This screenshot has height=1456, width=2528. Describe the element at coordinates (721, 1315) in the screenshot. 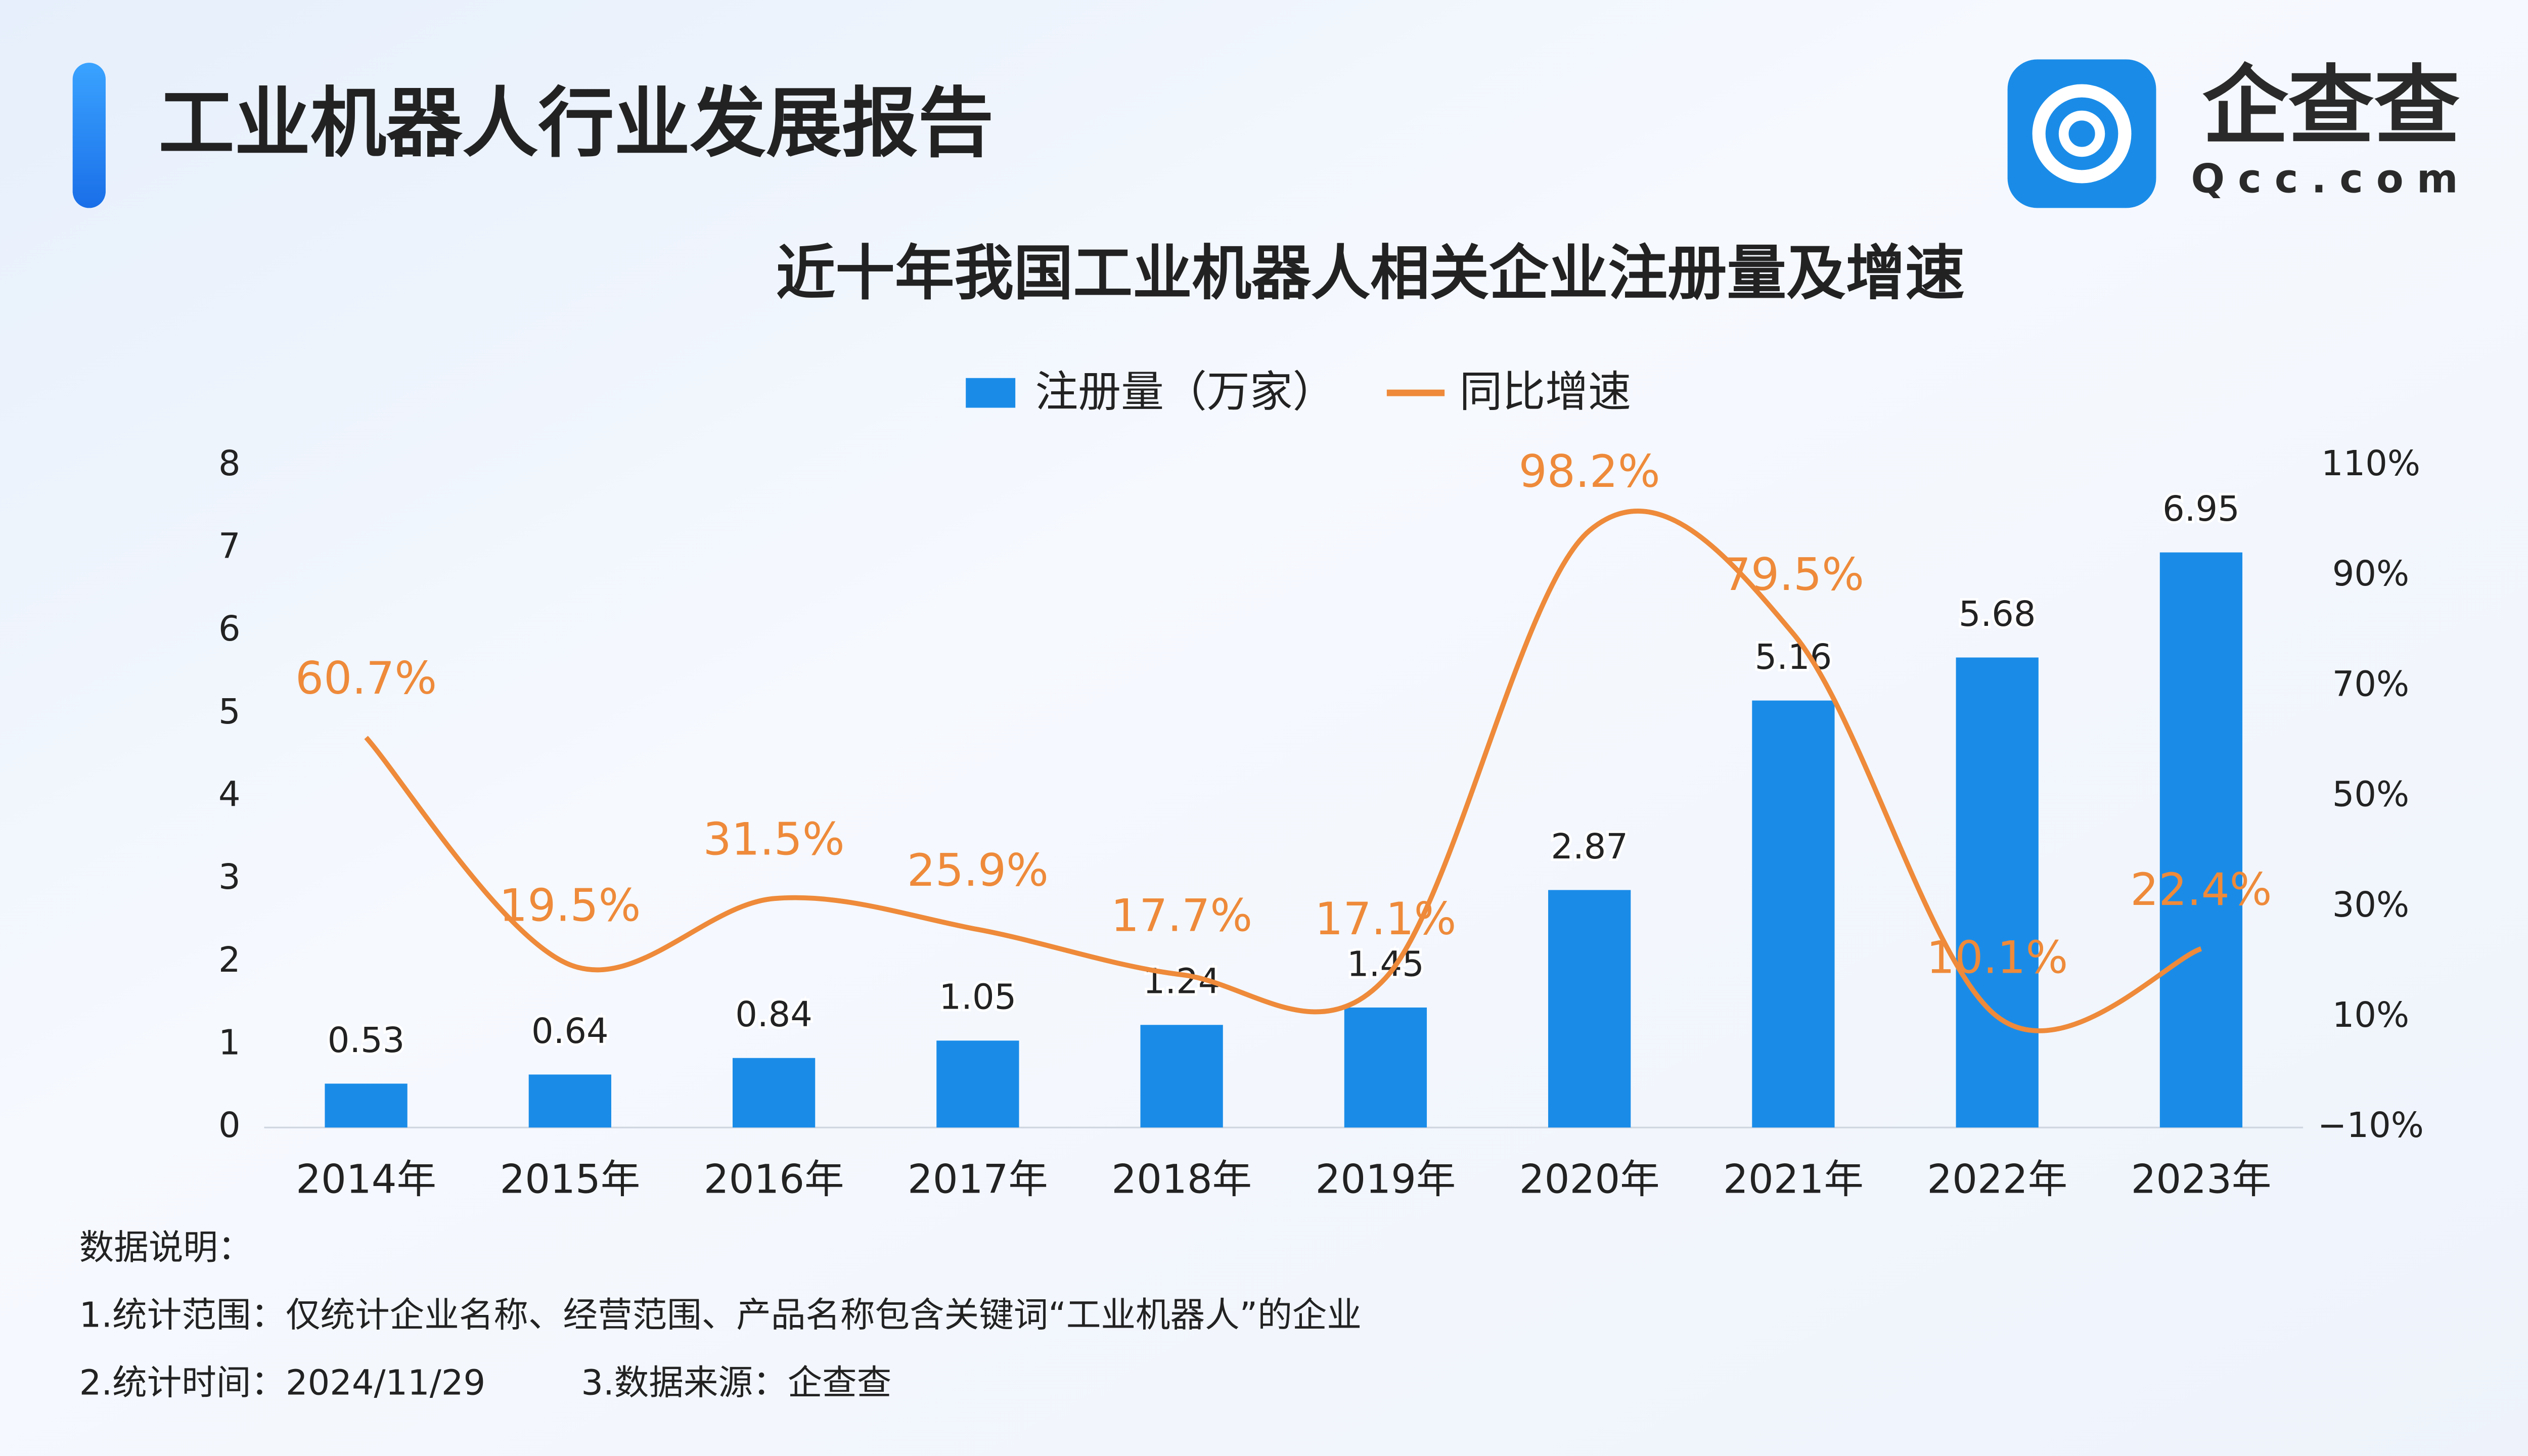

I see `note: 1.统计范围：仅统计企业名称、经营范围、产品名称包含关键词“工业机器人”的企业` at that location.